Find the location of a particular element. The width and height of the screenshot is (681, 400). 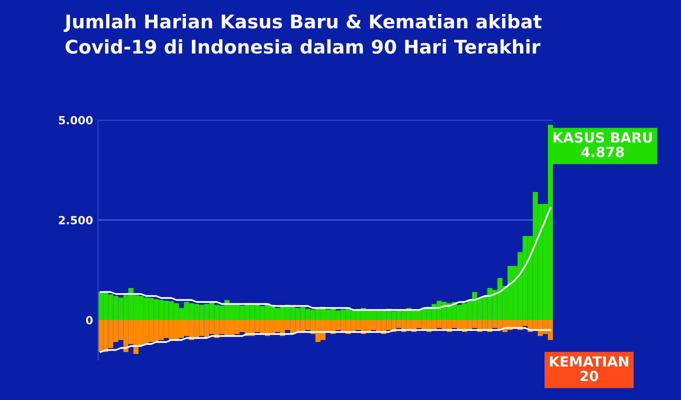

y-tick-label: 0 is located at coordinates (89, 320).